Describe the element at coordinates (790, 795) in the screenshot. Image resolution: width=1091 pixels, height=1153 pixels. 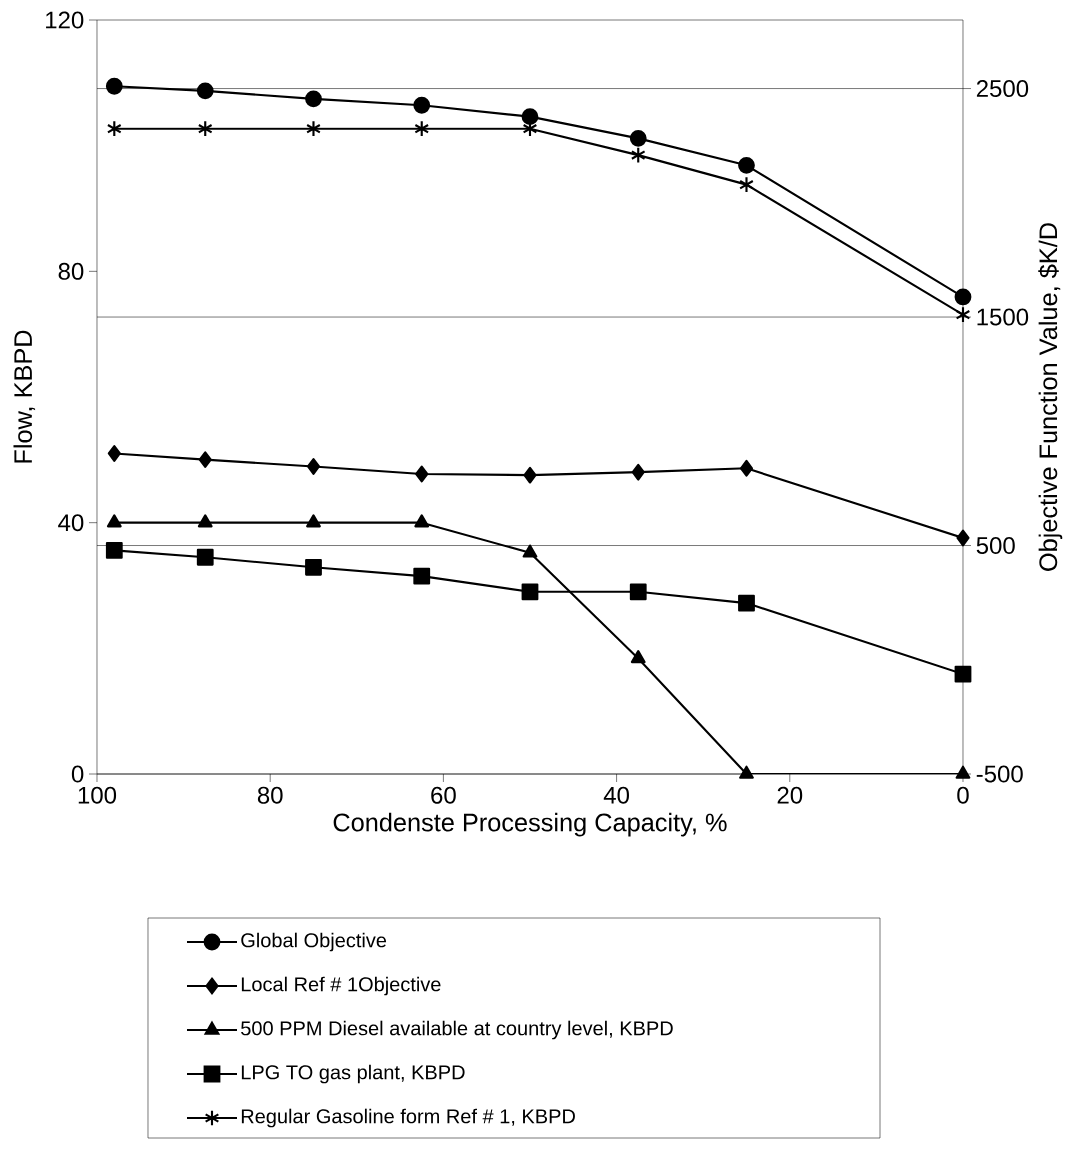
I see `x-tick-label: 20` at that location.